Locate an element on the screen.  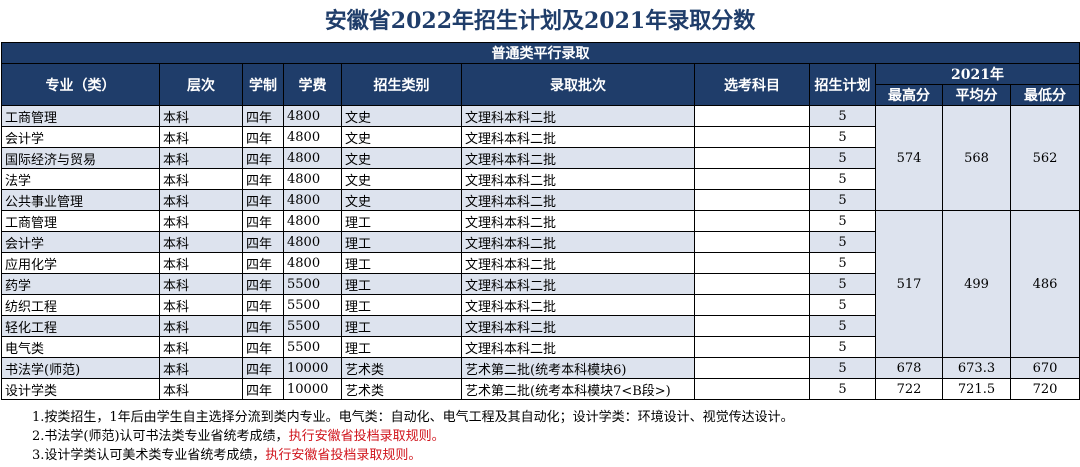
header-min: 最低分 is located at coordinates (1045, 95).